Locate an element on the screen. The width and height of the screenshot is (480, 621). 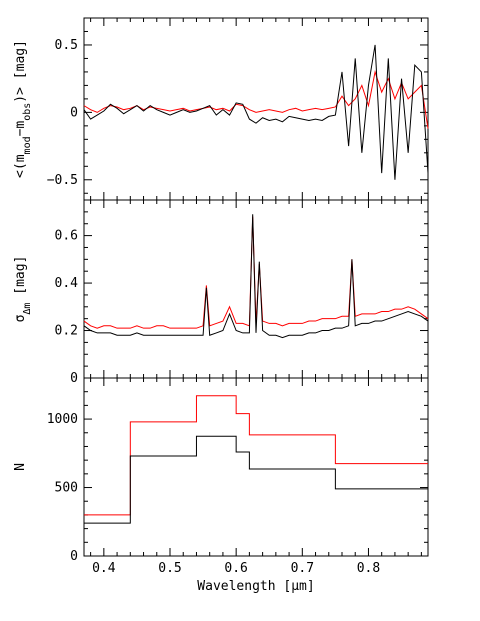
panel-3-series-black-line is located at coordinates (256, 479).